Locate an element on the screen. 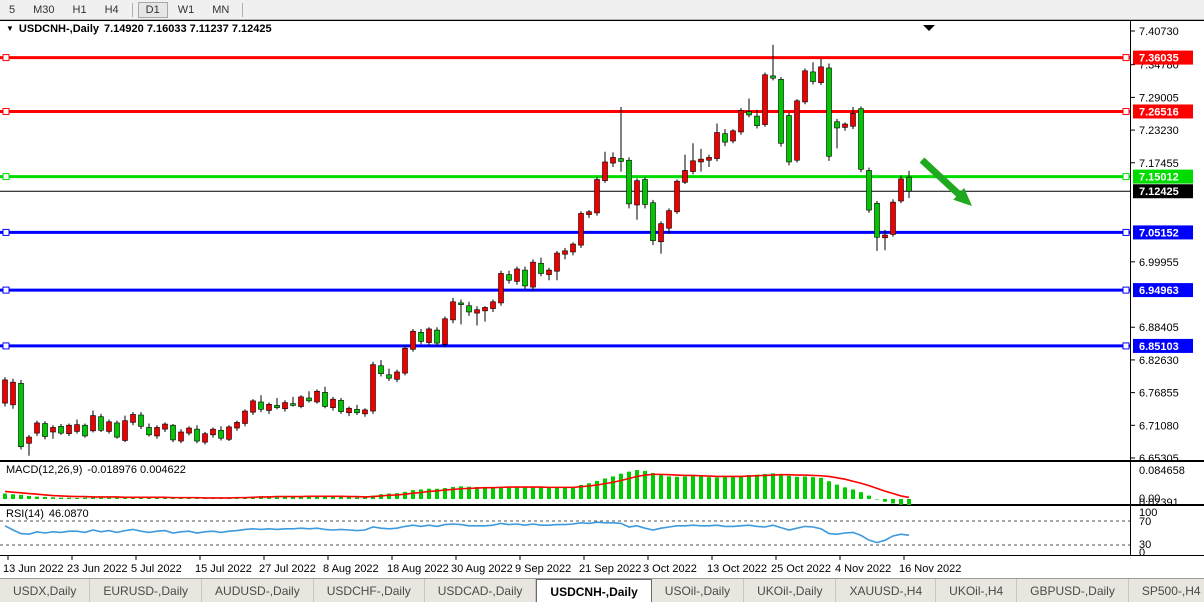 The image size is (1204, 602). macd-plot: 0.084658 0.000.02391 is located at coordinates (602, 483).